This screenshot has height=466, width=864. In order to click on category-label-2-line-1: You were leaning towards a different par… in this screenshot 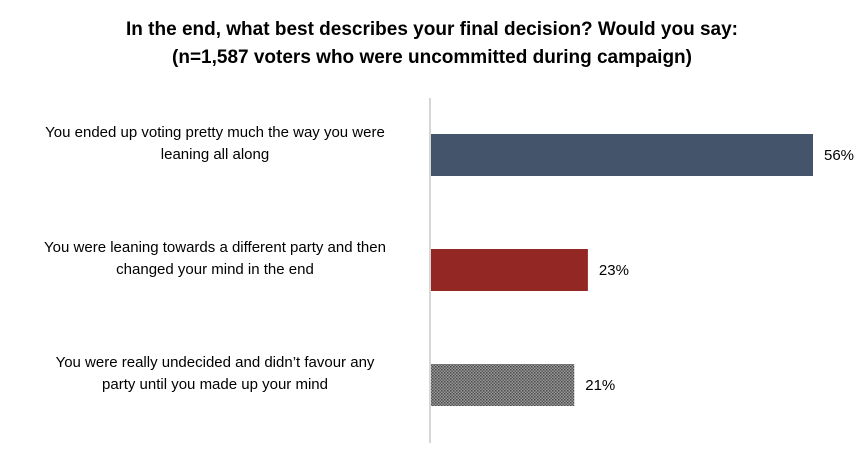, I will do `click(215, 247)`.